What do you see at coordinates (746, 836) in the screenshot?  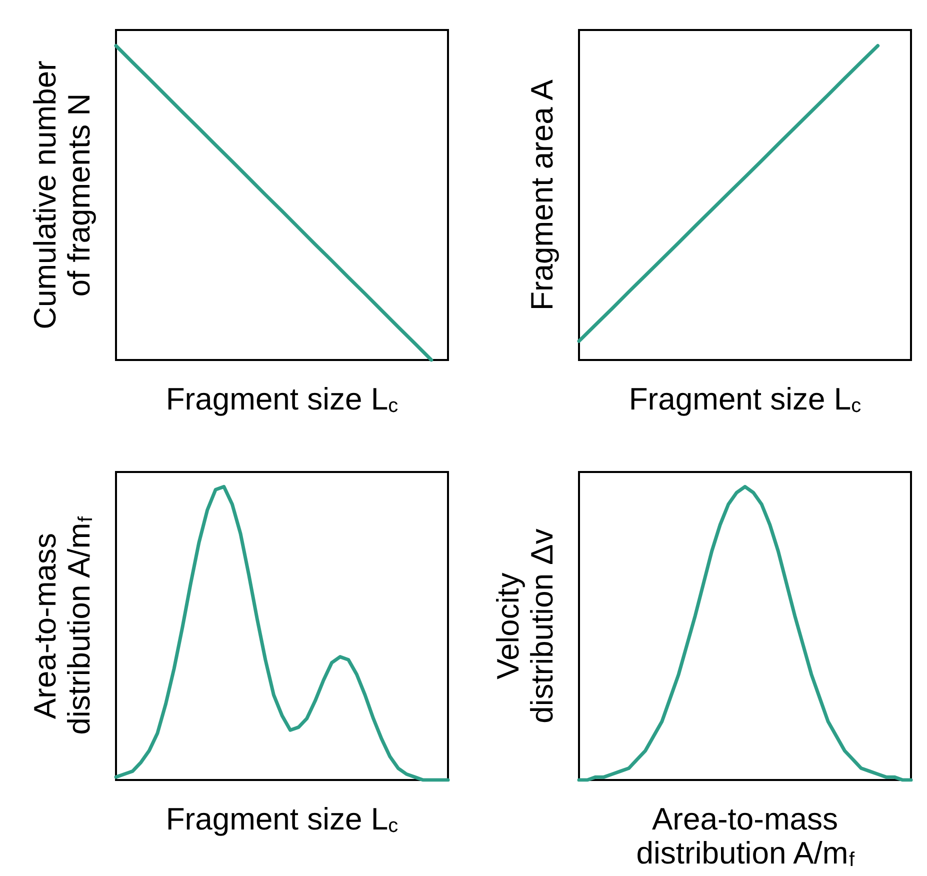 I see `x-axis-title: Area-to-mass distribution A/mf` at bounding box center [746, 836].